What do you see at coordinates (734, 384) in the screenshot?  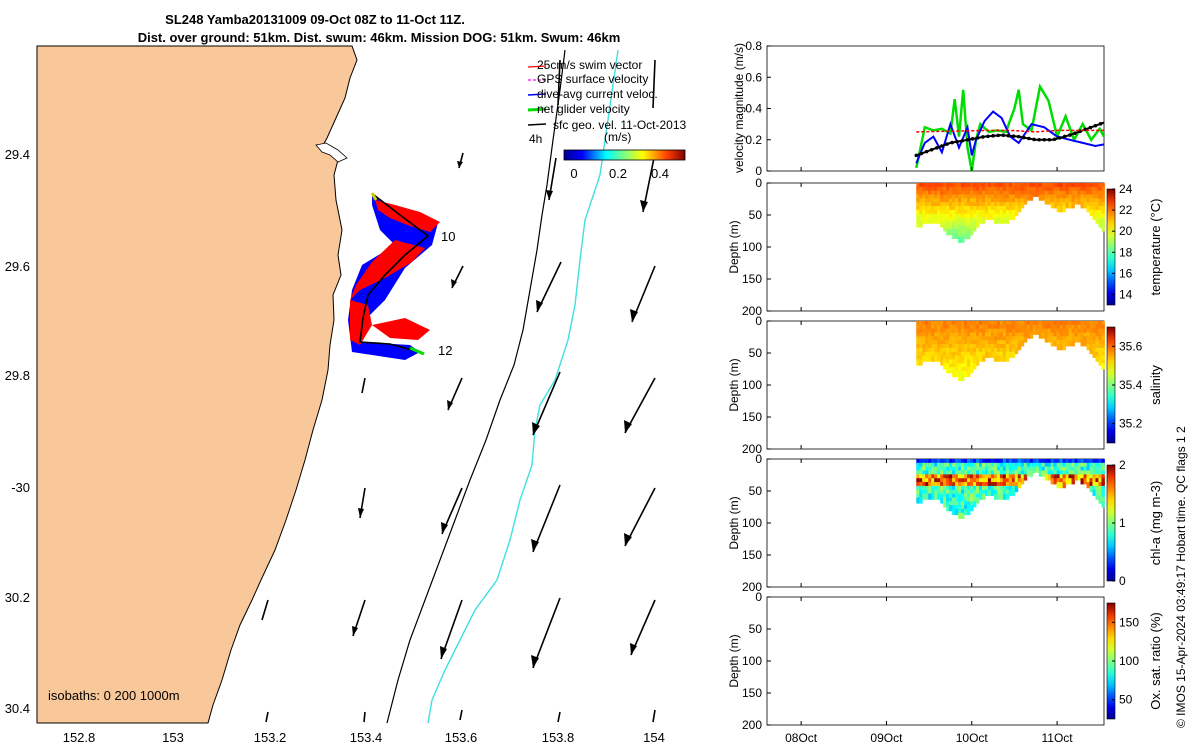 I see `depth-ylabel: Depth (m)` at bounding box center [734, 384].